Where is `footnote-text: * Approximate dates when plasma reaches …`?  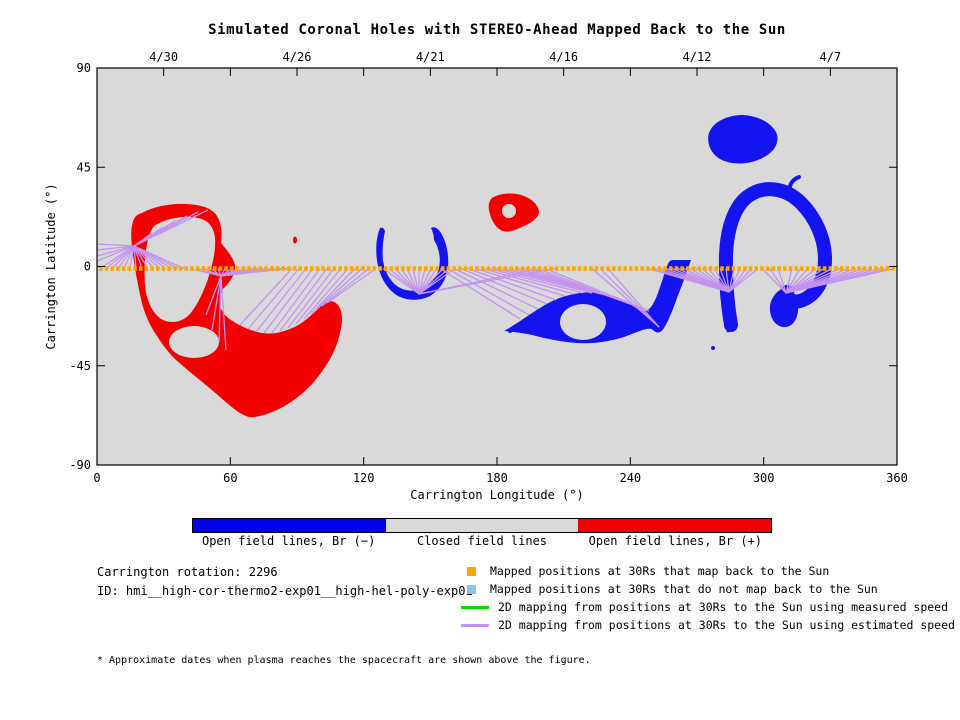
footnote-text: * Approximate dates when plasma reaches … is located at coordinates (344, 660).